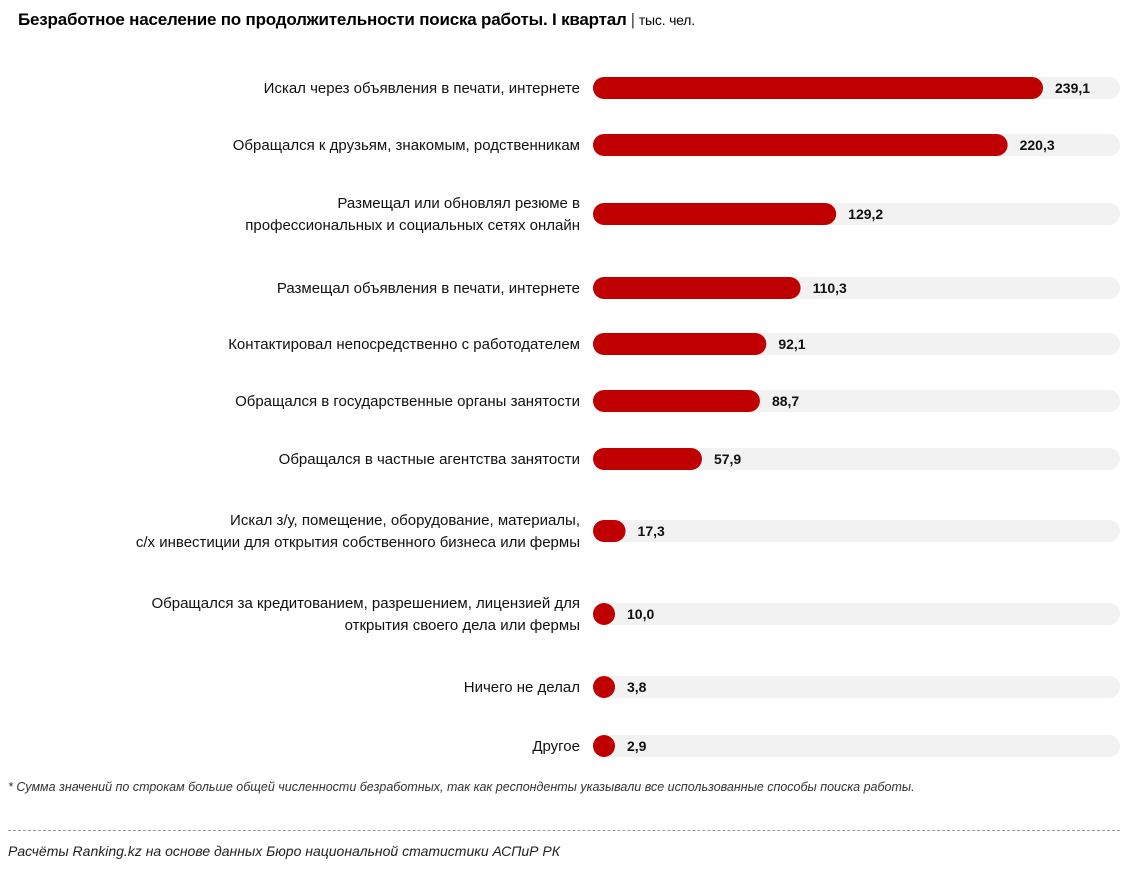 This screenshot has height=872, width=1125. Describe the element at coordinates (651, 531) in the screenshot. I see `value-label: 17,3` at that location.